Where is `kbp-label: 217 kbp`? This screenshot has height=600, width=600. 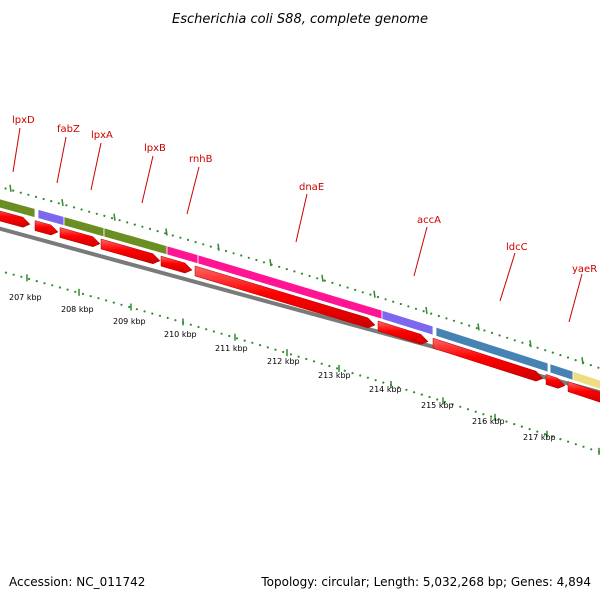
kbp-label: 217 kbp is located at coordinates (539, 437).